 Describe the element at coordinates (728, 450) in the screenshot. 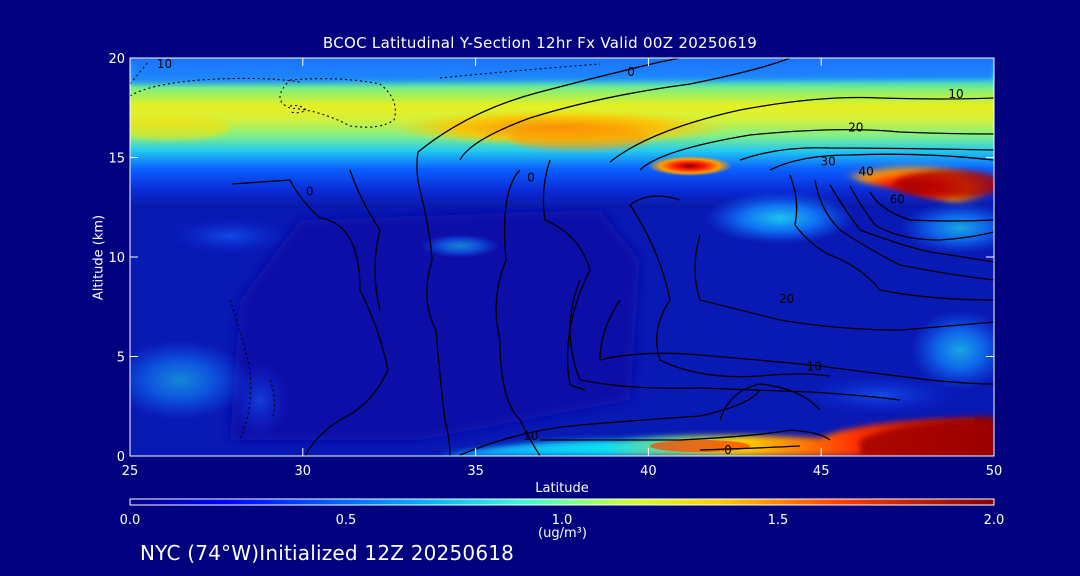

I see `contour-label-12: 0` at that location.